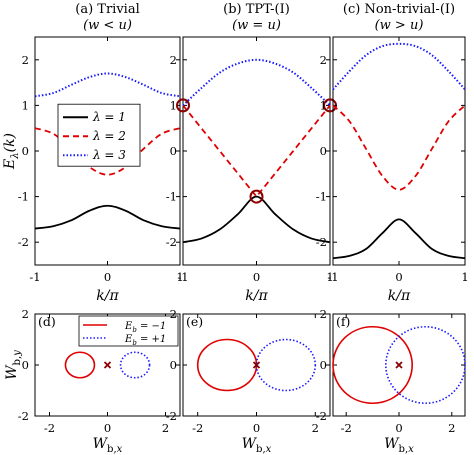 Image resolution: width=474 pixels, height=455 pixels. What do you see at coordinates (194, 321) in the screenshot?
I see `panel-e-title: (e)` at bounding box center [194, 321].